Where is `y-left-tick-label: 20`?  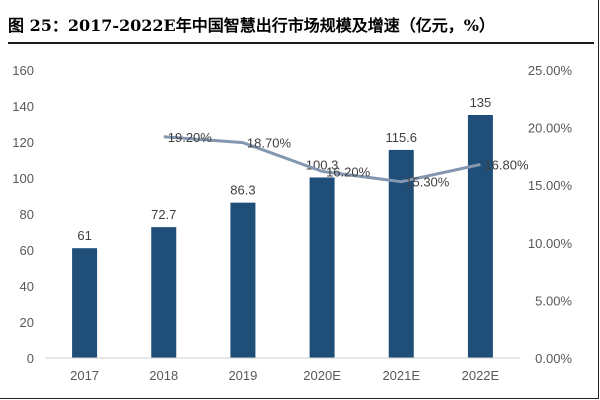
y-left-tick-label: 20 is located at coordinates (27, 322).